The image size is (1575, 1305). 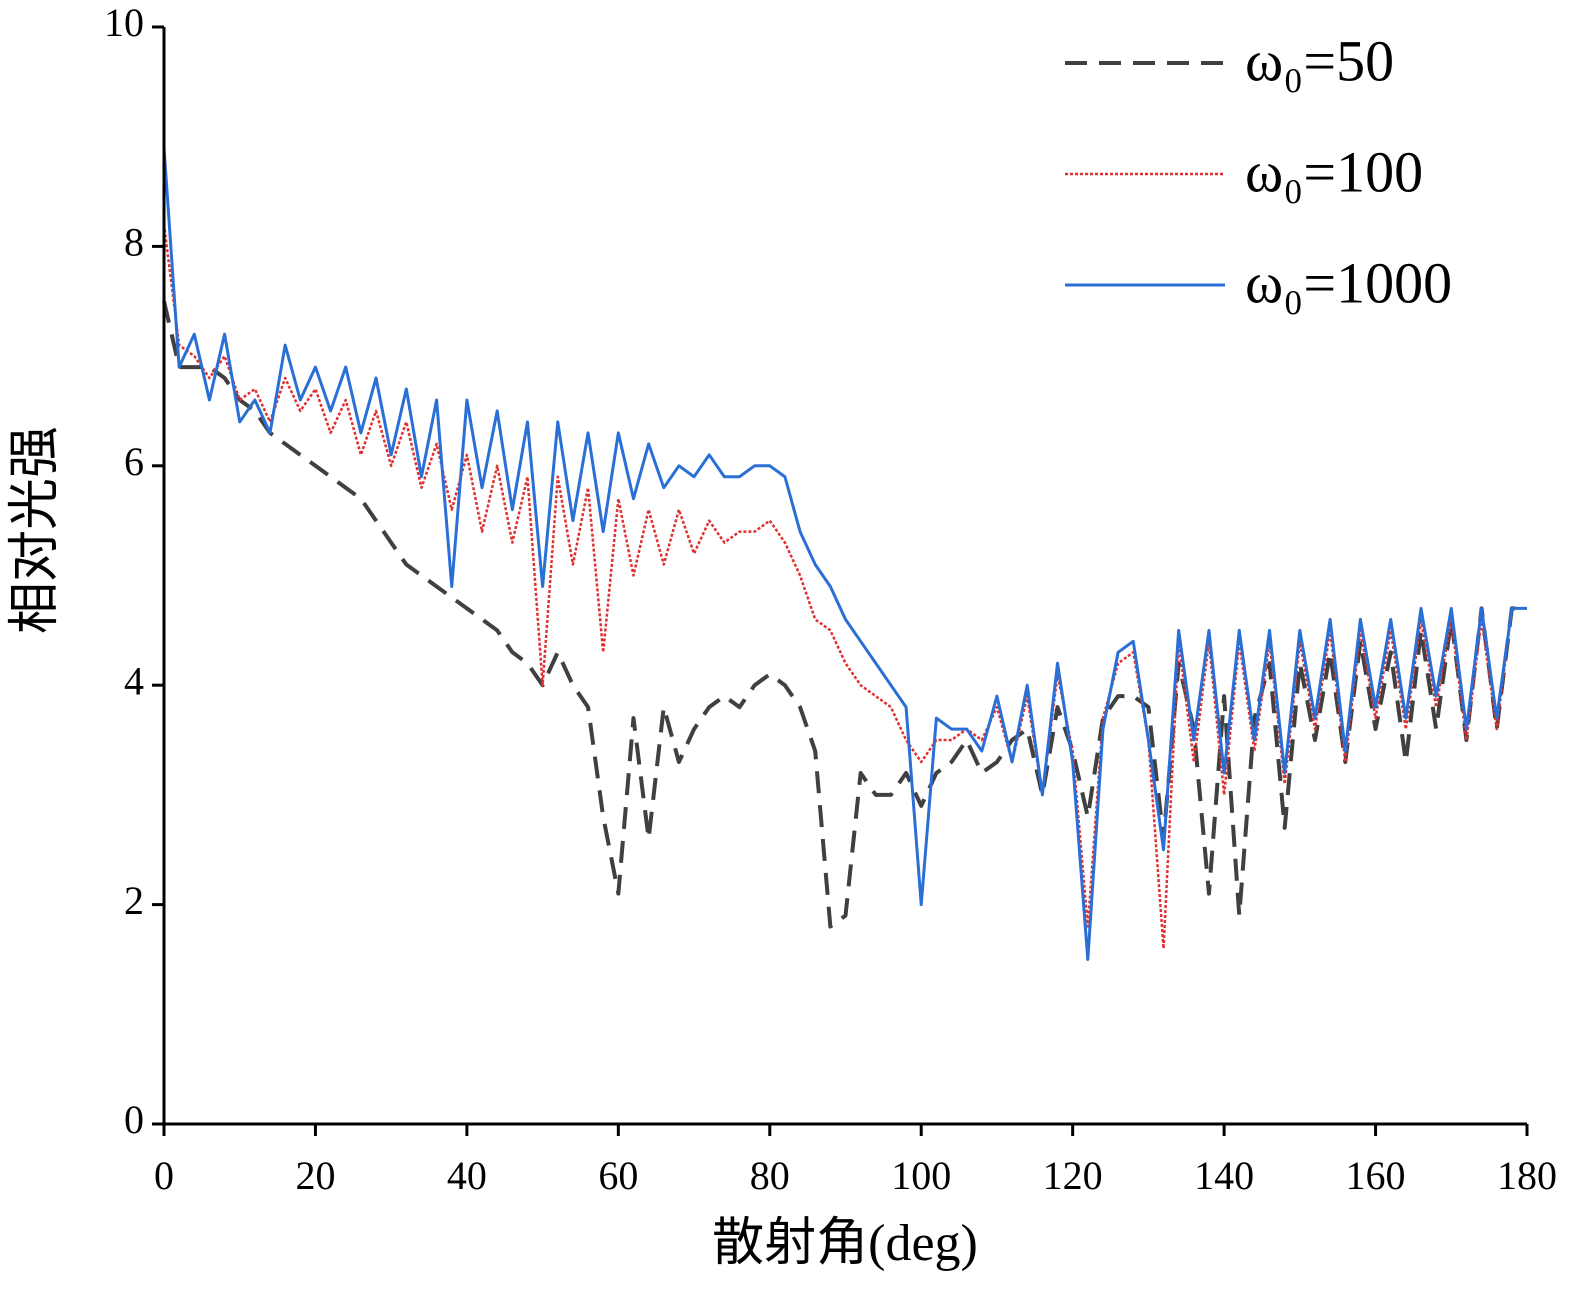 What do you see at coordinates (134, 461) in the screenshot?
I see `y-tick-label: 6` at bounding box center [134, 461].